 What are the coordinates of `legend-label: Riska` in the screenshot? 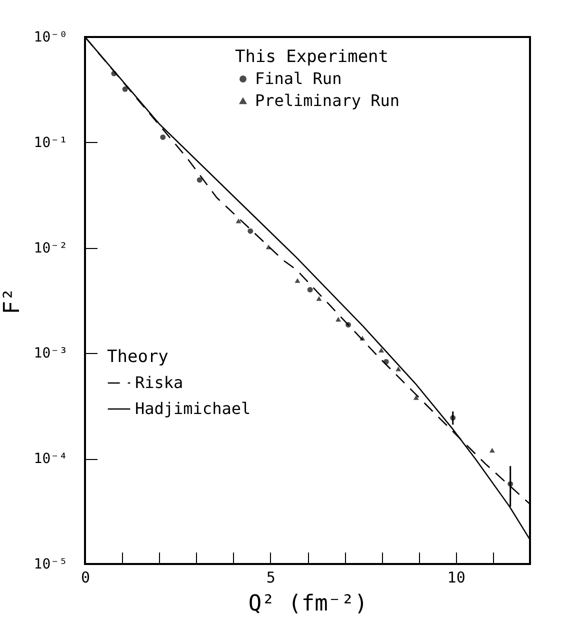 It's located at (159, 382).